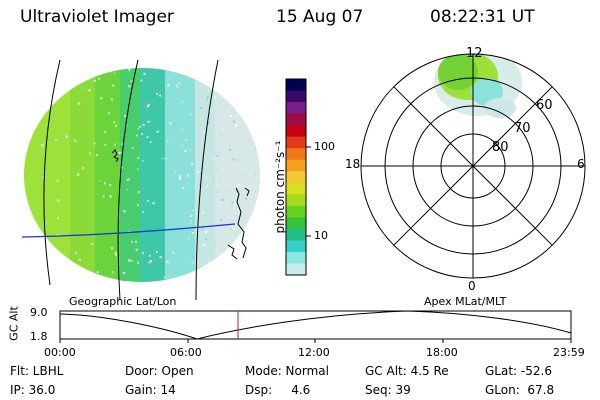  Describe the element at coordinates (442, 352) in the screenshot. I see `time-tick-1800: 18:00` at that location.